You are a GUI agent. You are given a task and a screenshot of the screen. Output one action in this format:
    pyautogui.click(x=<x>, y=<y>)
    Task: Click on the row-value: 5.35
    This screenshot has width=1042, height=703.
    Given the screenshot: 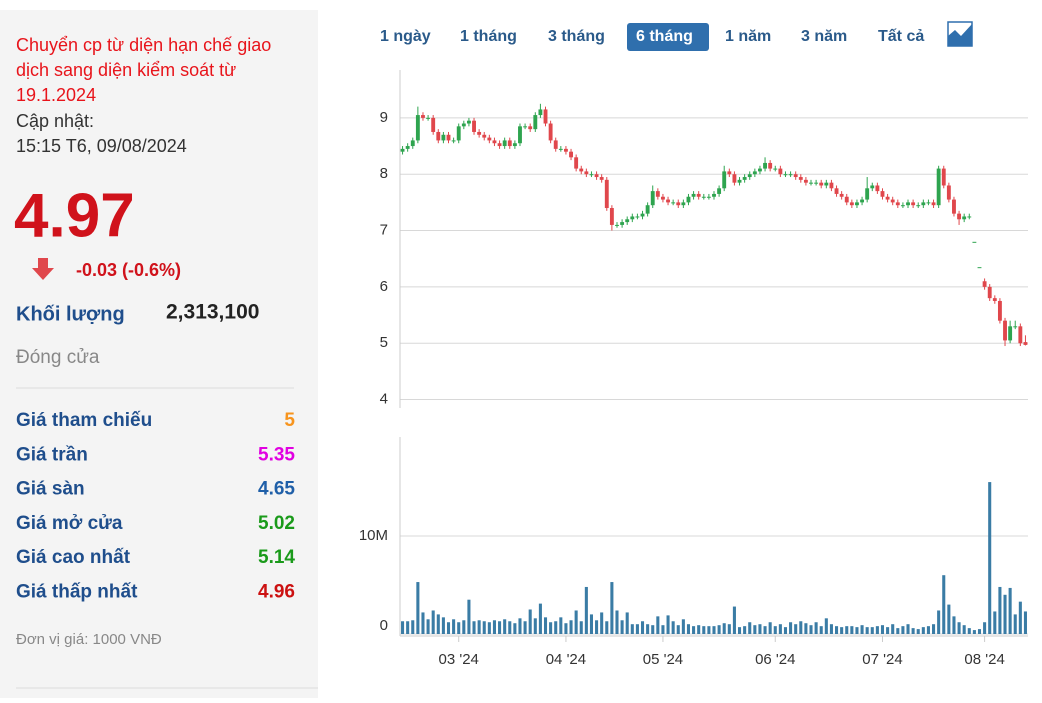 What is the action you would take?
    pyautogui.click(x=276, y=454)
    